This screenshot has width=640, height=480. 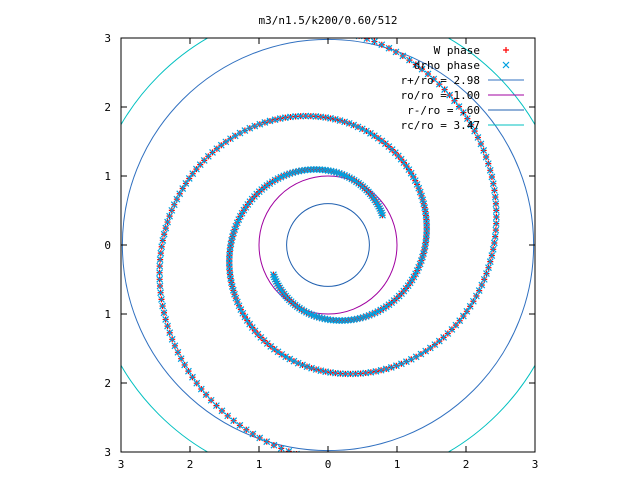 What do you see at coordinates (447, 65) in the screenshot?
I see `legend-label-1: drho phase` at bounding box center [447, 65].